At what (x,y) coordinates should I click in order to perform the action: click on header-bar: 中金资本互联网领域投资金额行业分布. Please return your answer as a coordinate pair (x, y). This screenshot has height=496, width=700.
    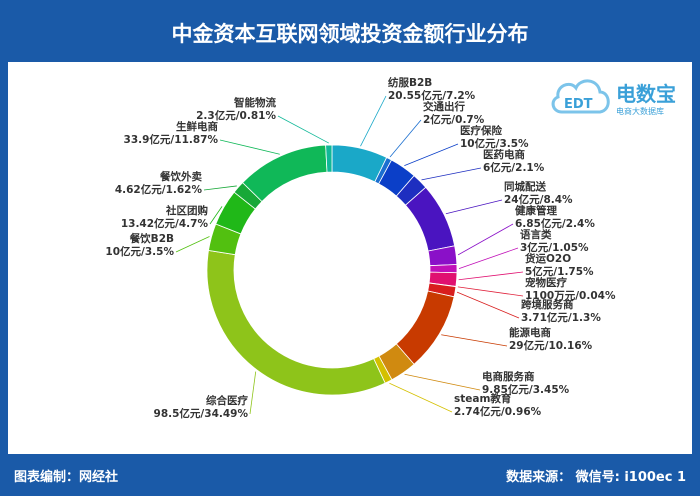
    Looking at the image, I should click on (350, 31).